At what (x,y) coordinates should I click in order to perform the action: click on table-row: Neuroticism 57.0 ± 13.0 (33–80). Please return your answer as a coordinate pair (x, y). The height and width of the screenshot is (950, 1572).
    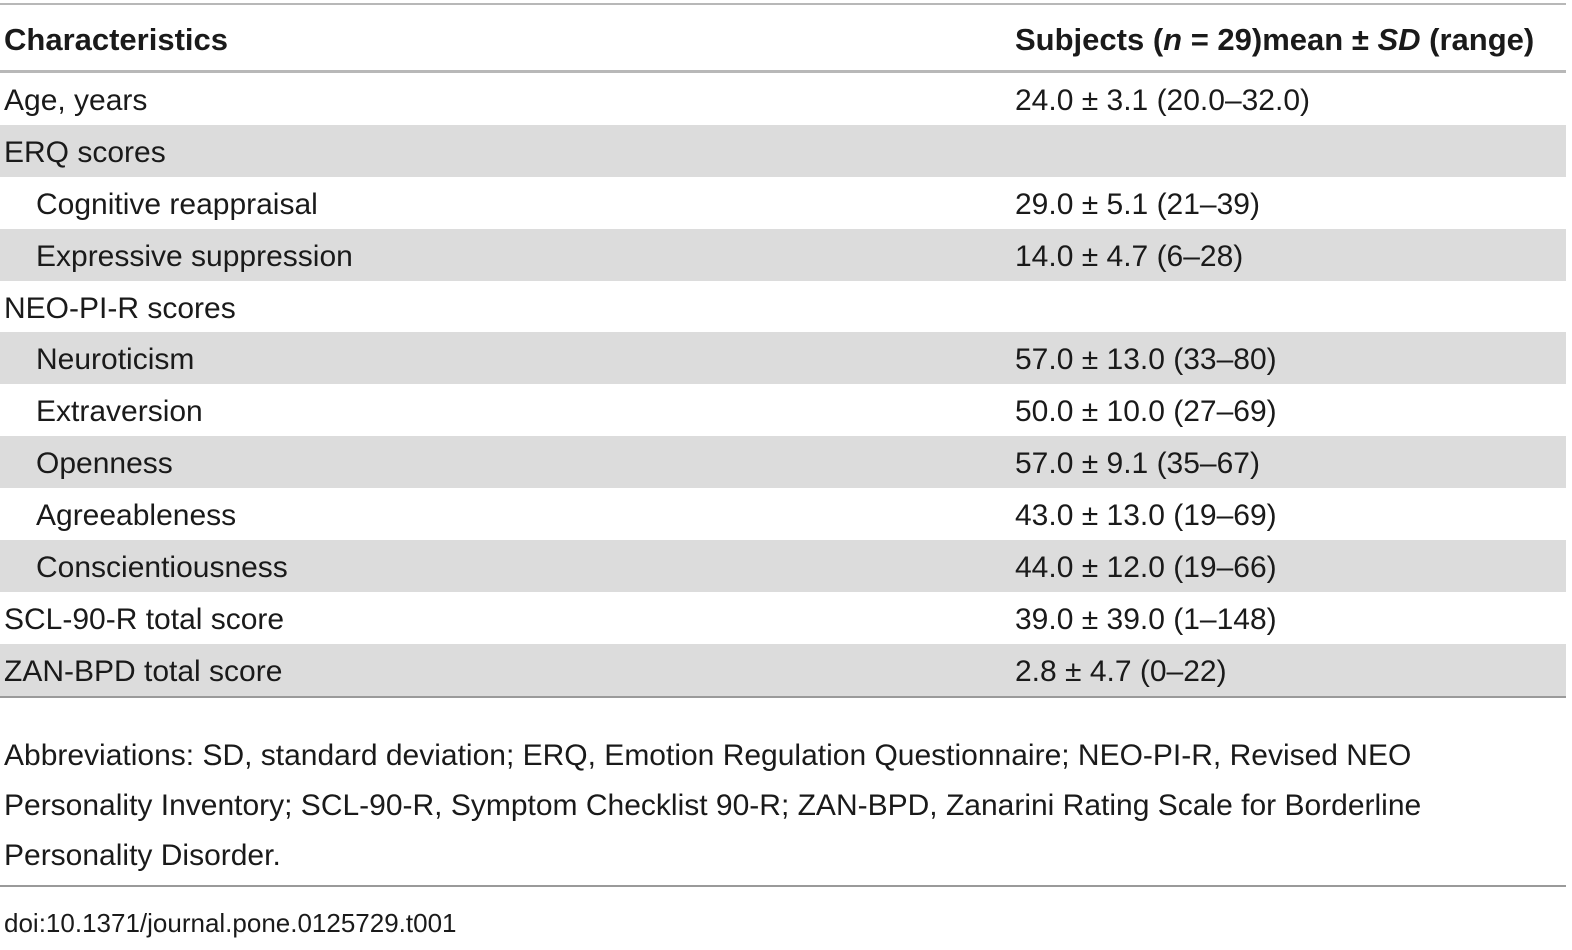
    Looking at the image, I should click on (783, 358).